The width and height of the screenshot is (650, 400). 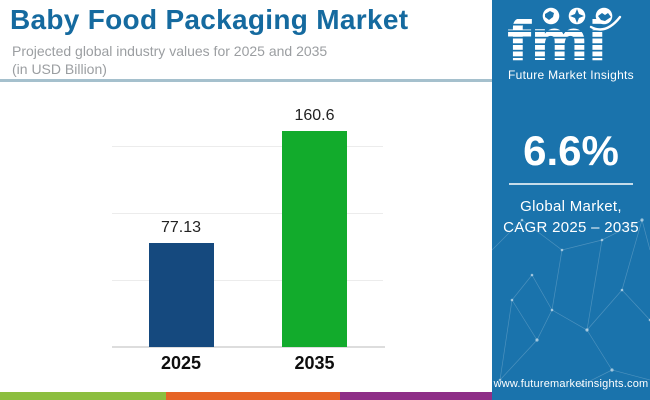 What do you see at coordinates (571, 206) in the screenshot?
I see `cagr-label-line1: Global Market,` at bounding box center [571, 206].